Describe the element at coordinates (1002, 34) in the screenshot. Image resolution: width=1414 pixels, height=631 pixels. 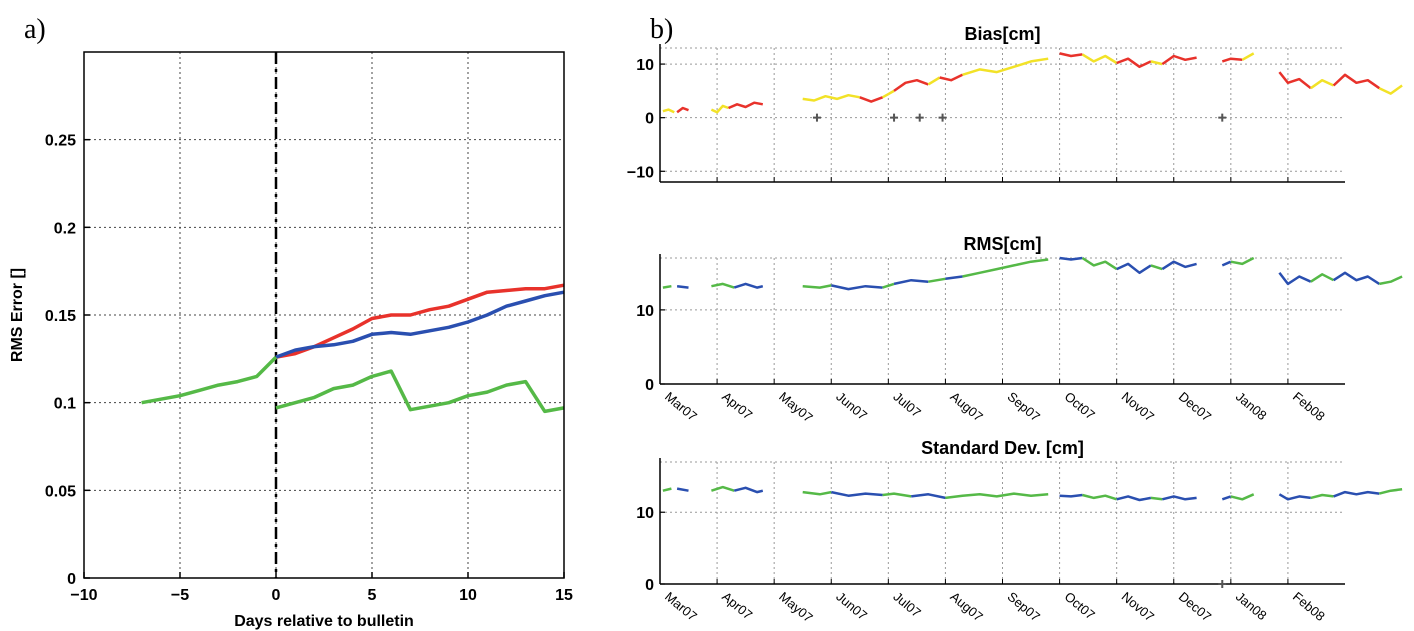
I see `chart-title: Bias[cm]` at that location.